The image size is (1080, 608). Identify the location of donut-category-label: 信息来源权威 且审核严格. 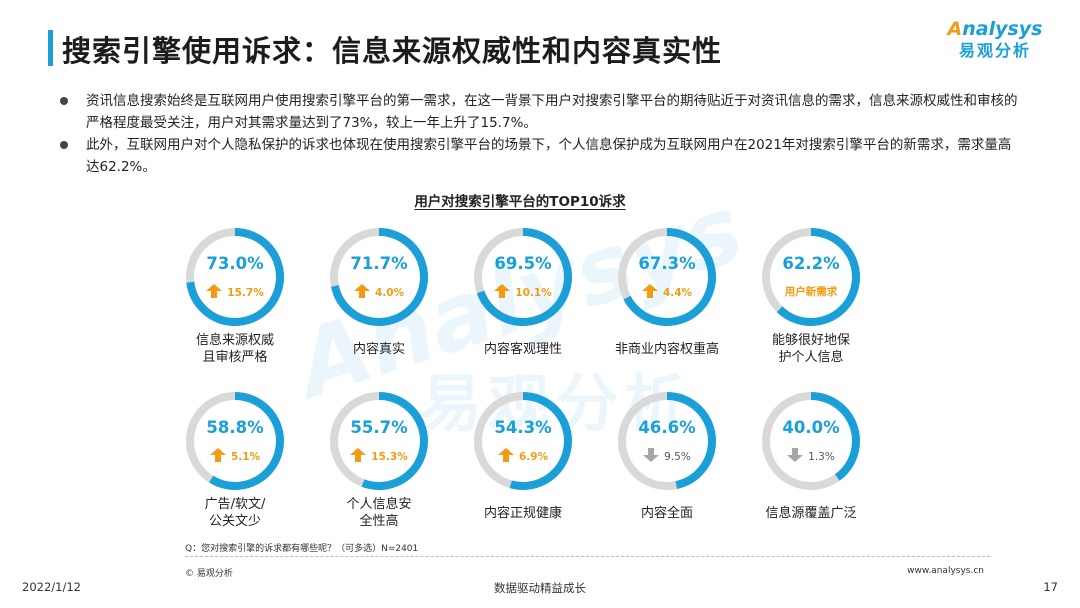
(235, 349).